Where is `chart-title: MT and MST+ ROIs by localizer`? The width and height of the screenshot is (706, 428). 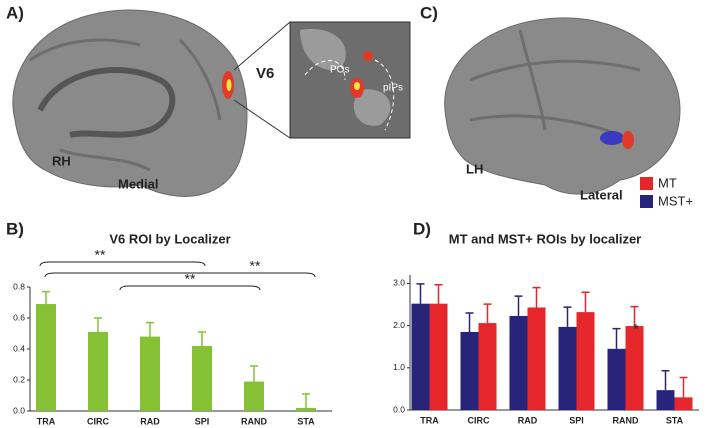 chart-title: MT and MST+ ROIs by localizer is located at coordinates (545, 238).